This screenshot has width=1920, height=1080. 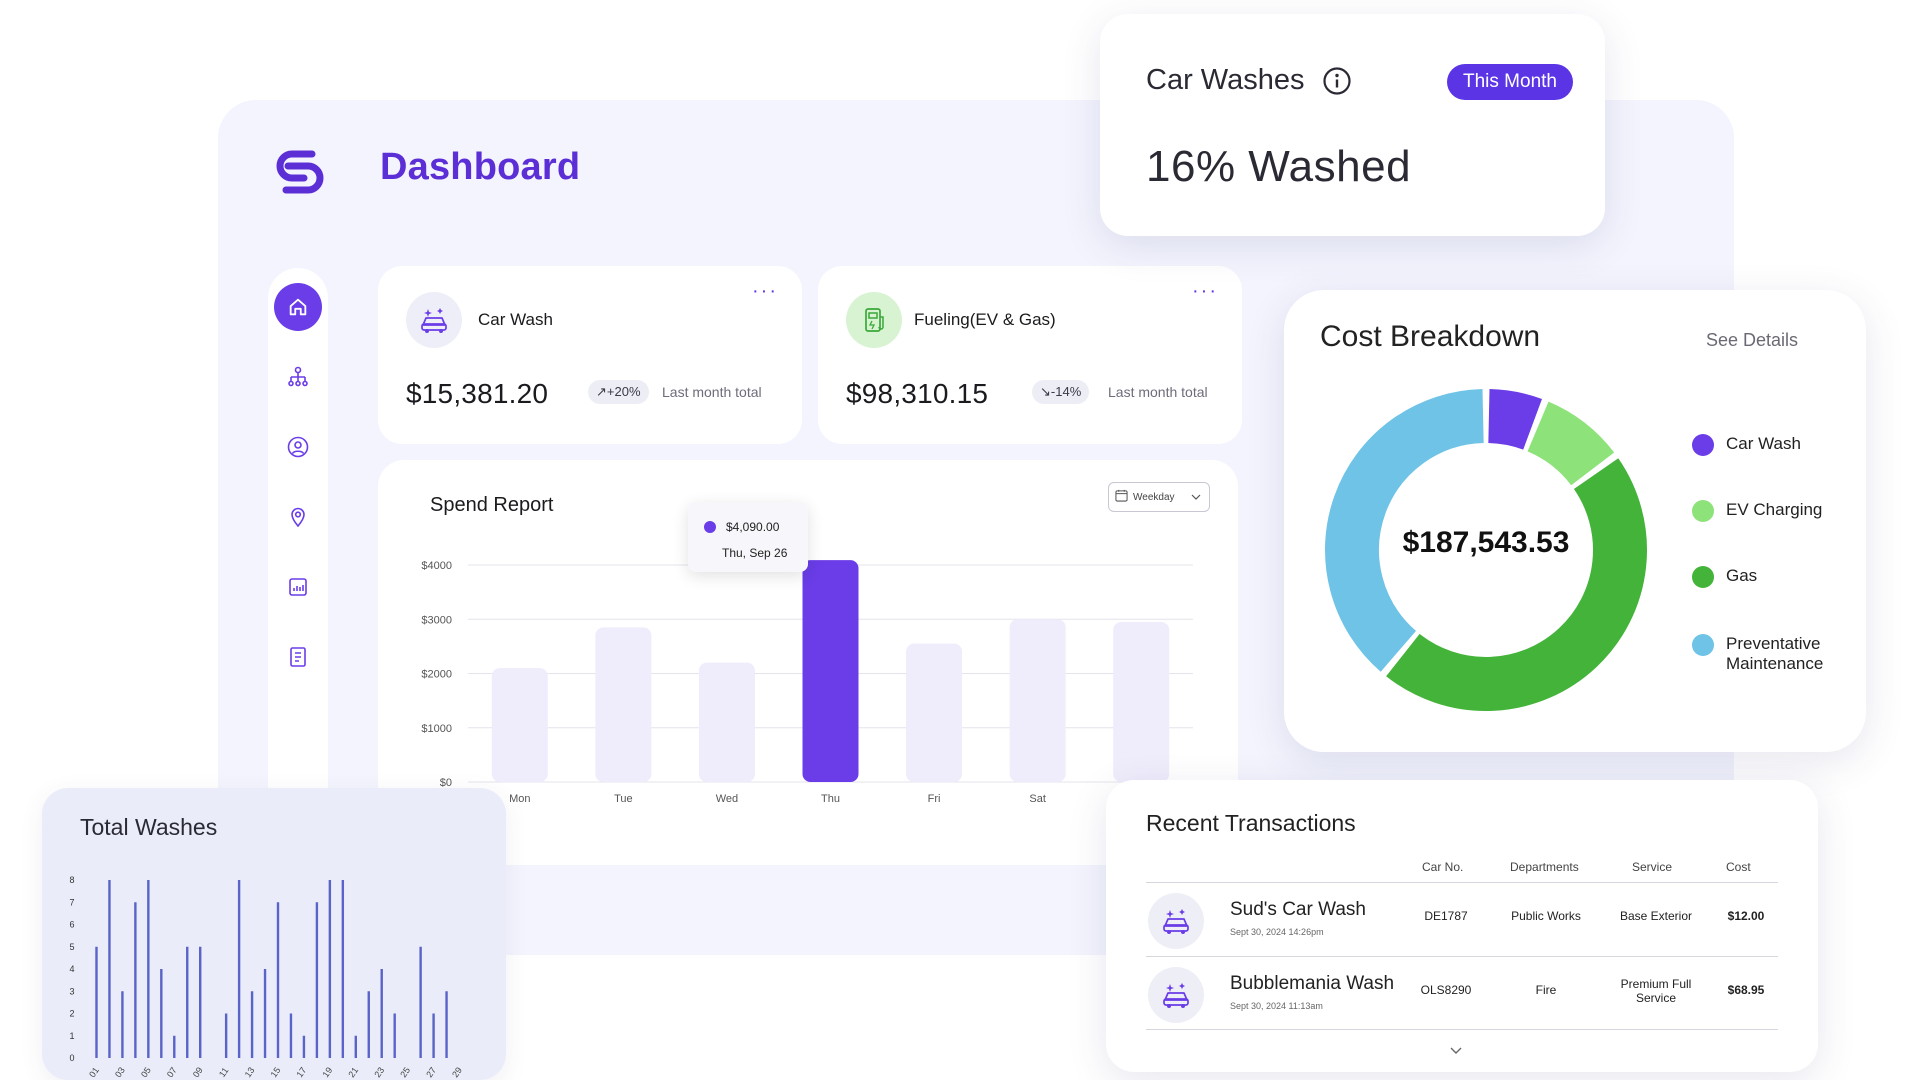 What do you see at coordinates (436, 566) in the screenshot?
I see `y-tick-label: $4000` at bounding box center [436, 566].